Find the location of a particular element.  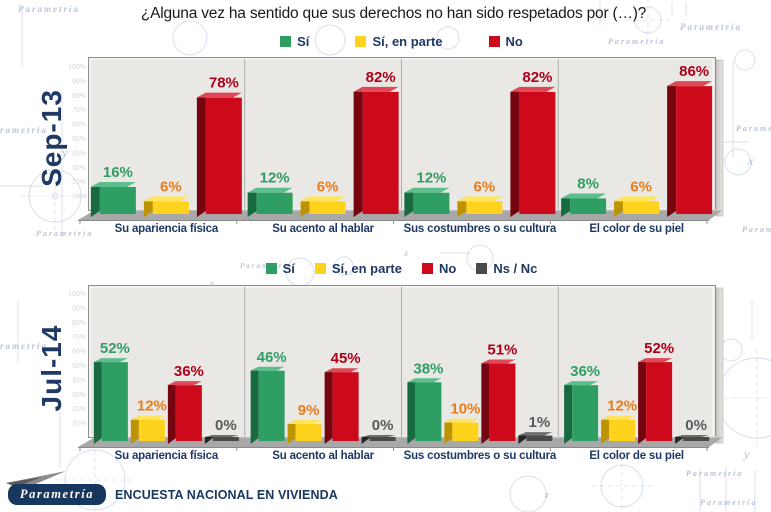

legend-item: No is located at coordinates (438, 268).